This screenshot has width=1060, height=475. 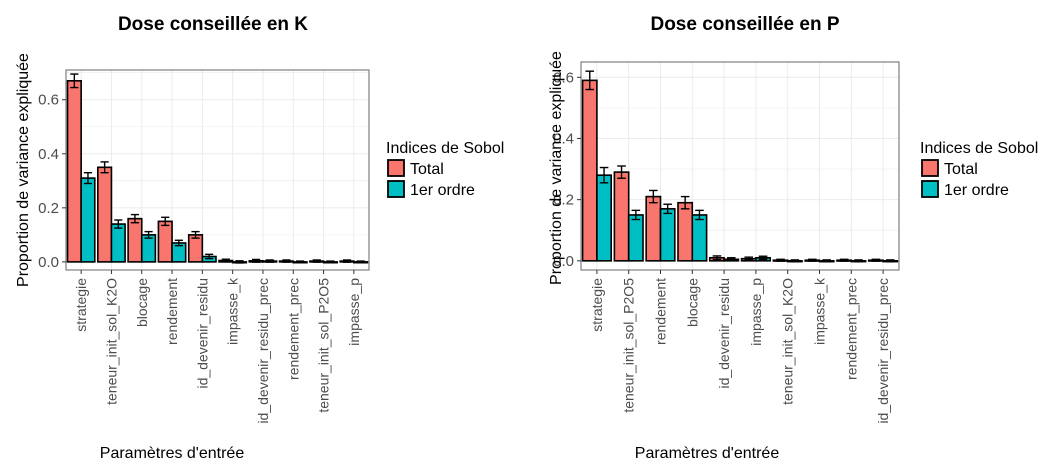 I want to click on x-tick-label: rendement, so click(x=172, y=311).